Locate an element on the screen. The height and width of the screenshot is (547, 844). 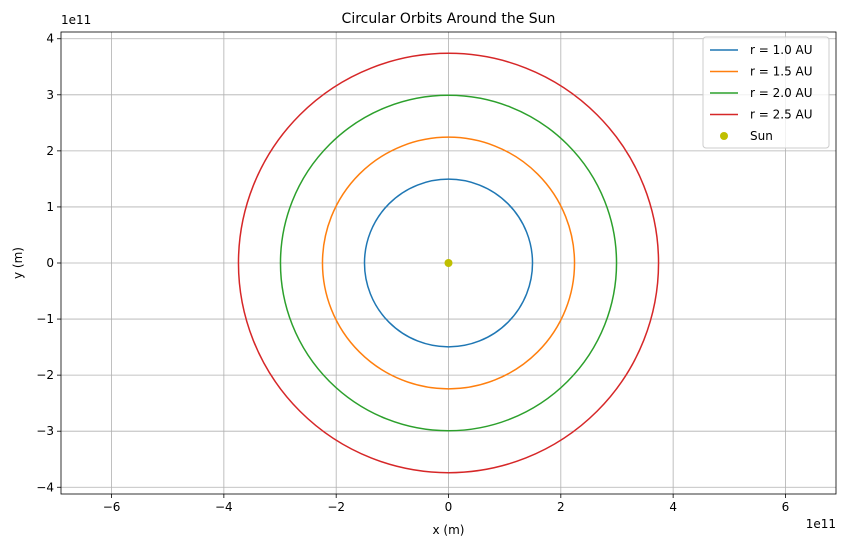
y-tick-label: −2 is located at coordinates (45, 375).